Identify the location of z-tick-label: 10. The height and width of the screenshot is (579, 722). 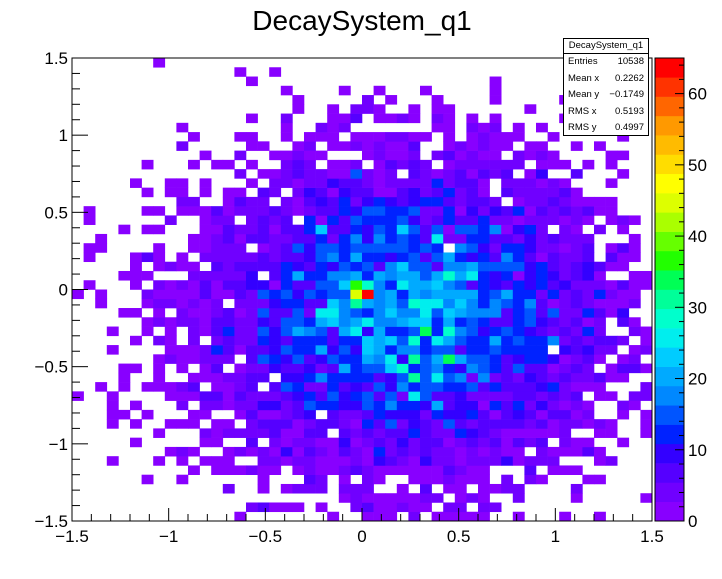
(697, 450).